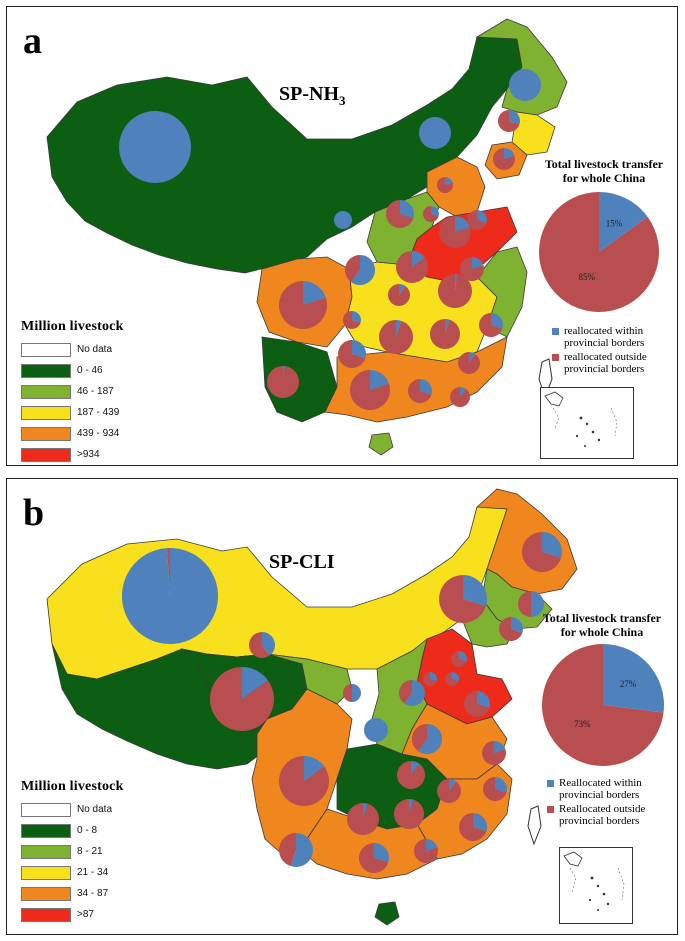 The height and width of the screenshot is (941, 685). I want to click on map-pie-a-0-within-slice, so click(155, 147).